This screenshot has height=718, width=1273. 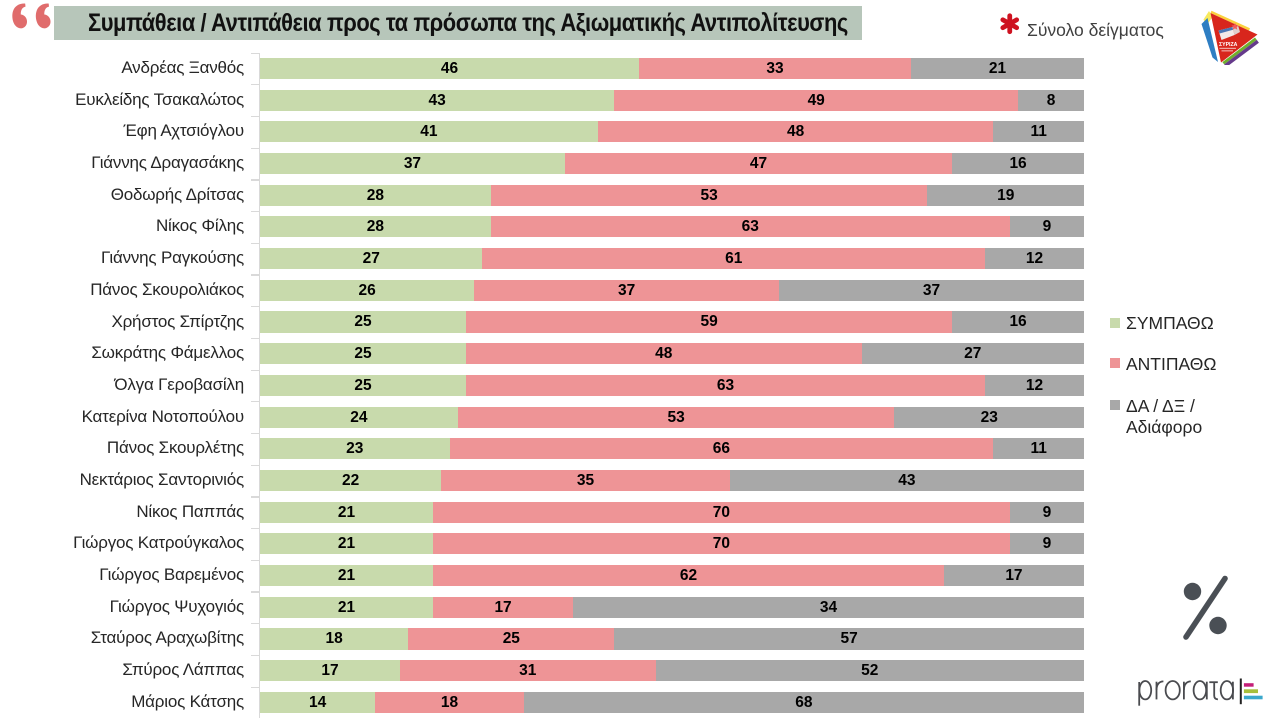 What do you see at coordinates (1228, 45) in the screenshot?
I see `svg-text: ΣΥΡΙΖΑ` at bounding box center [1228, 45].